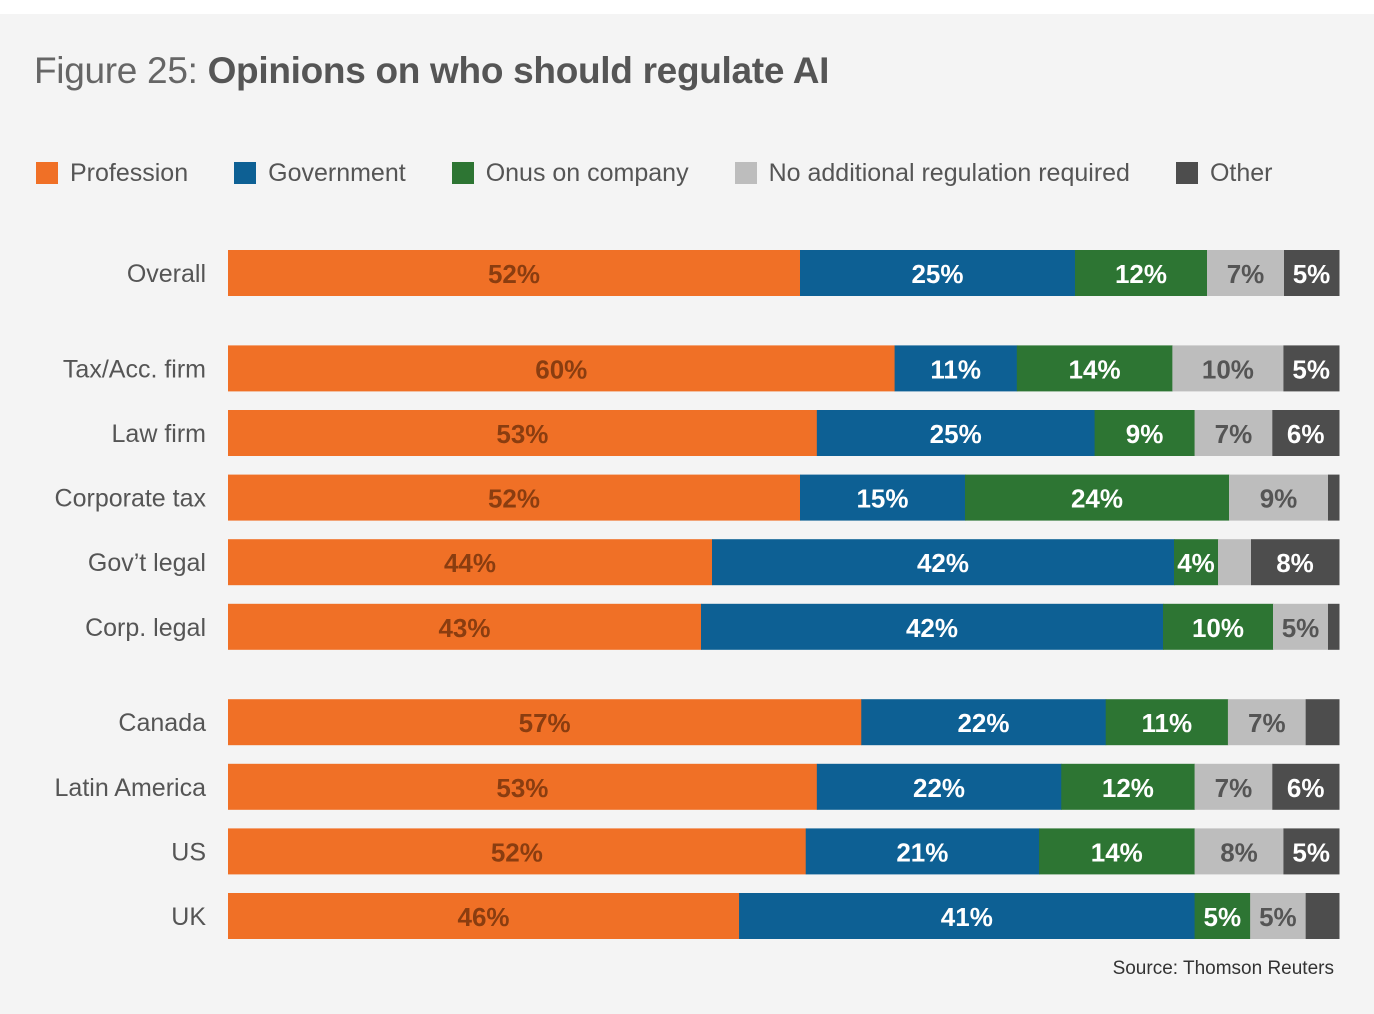  Describe the element at coordinates (145, 628) in the screenshot. I see `category-label: Corp. legal` at that location.